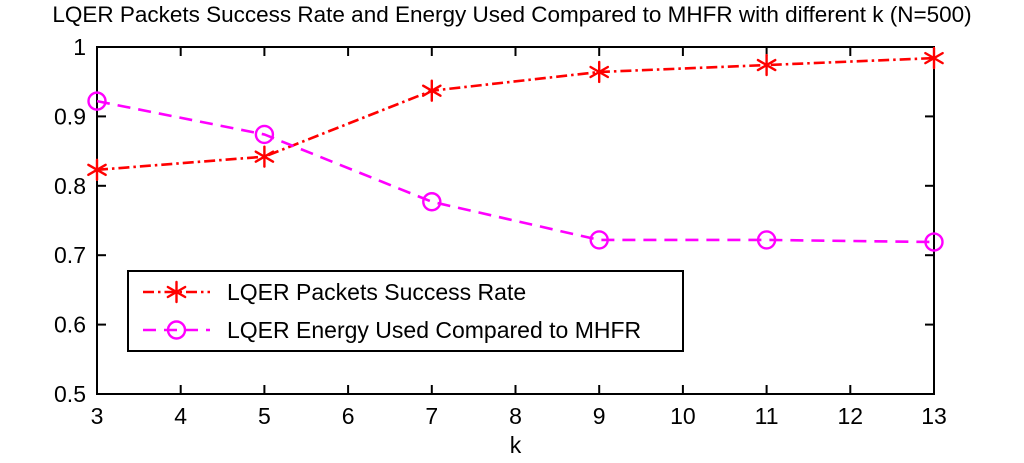 Image resolution: width=1024 pixels, height=463 pixels. I want to click on y-tick-label: 0.9, so click(70, 116).